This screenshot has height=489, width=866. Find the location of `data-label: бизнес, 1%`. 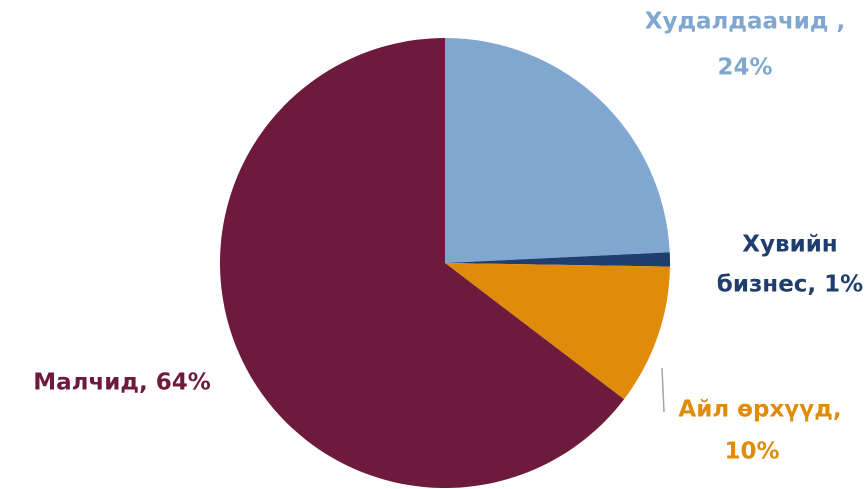

data-label: бизнес, 1% is located at coordinates (790, 285).